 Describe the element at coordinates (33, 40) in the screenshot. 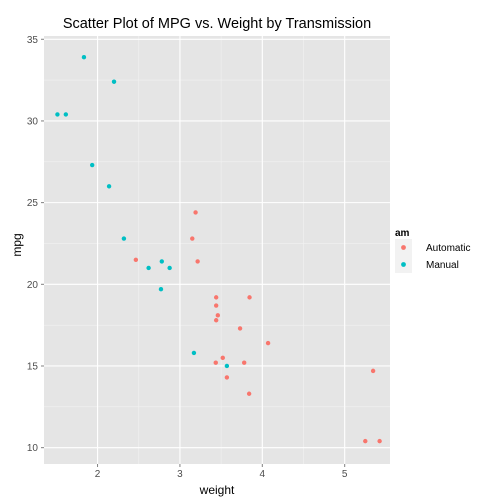

I see `y-tick-label: 35` at that location.